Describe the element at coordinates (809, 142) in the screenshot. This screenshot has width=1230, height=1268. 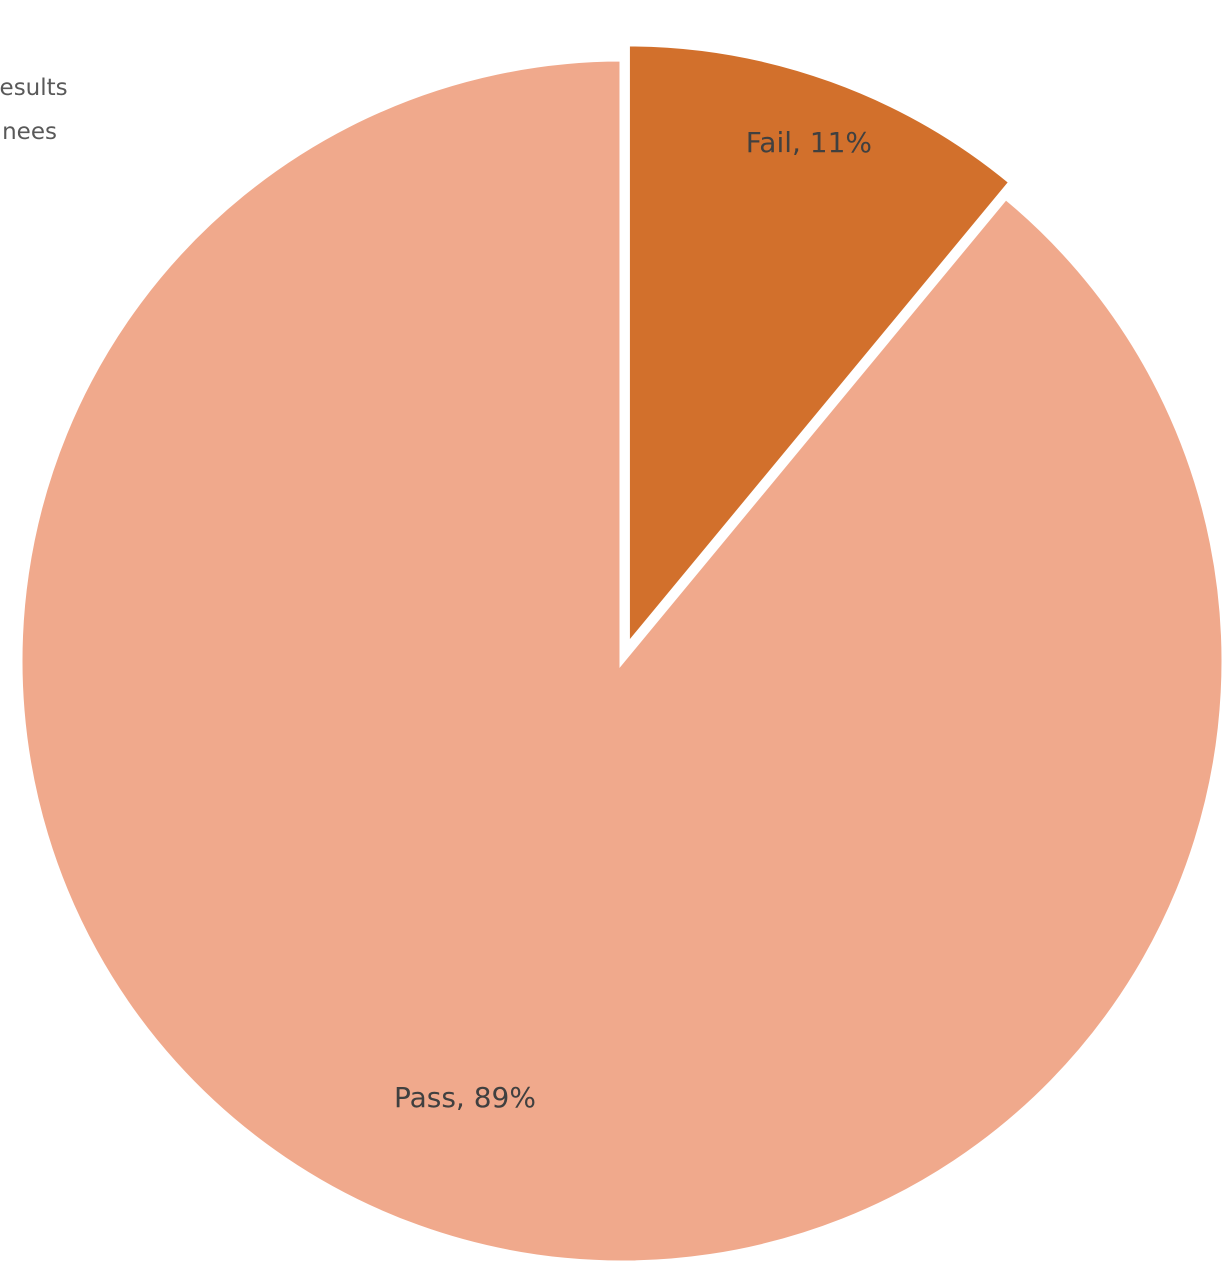
I see `slice-label-fail: Fail, 11%` at that location.